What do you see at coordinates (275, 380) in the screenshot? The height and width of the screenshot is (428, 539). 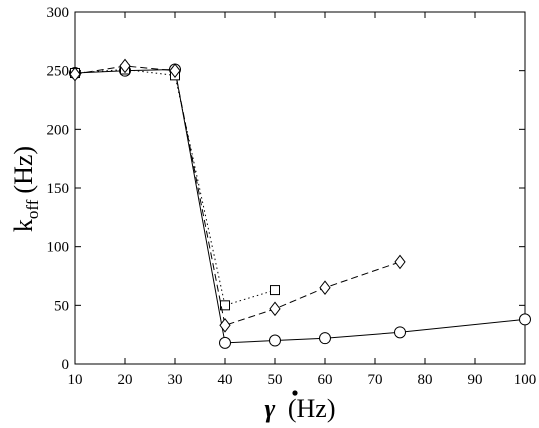 I see `x-tick-label: 50` at bounding box center [275, 380].